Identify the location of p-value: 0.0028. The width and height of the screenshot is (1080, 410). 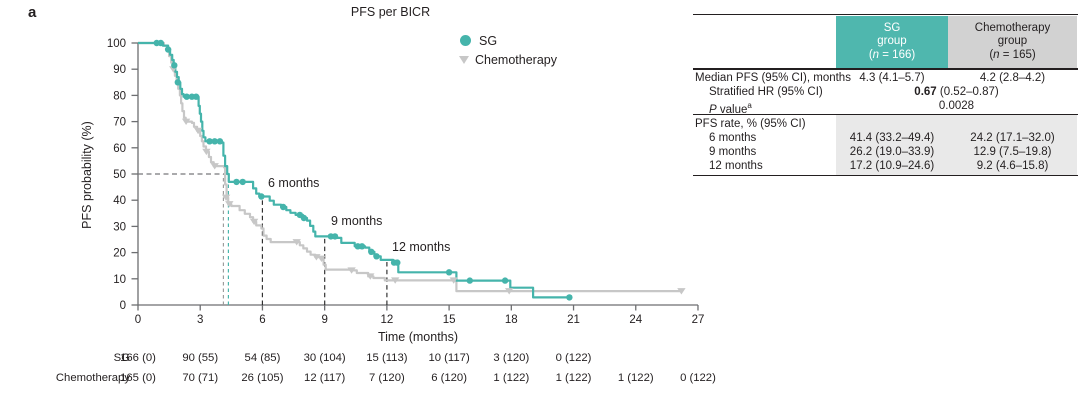
(956, 106).